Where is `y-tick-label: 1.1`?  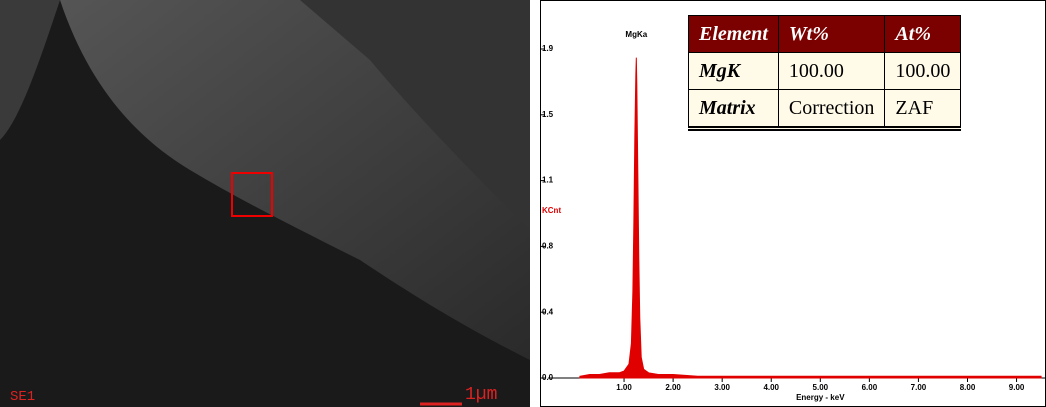 y-tick-label: 1.1 is located at coordinates (548, 180).